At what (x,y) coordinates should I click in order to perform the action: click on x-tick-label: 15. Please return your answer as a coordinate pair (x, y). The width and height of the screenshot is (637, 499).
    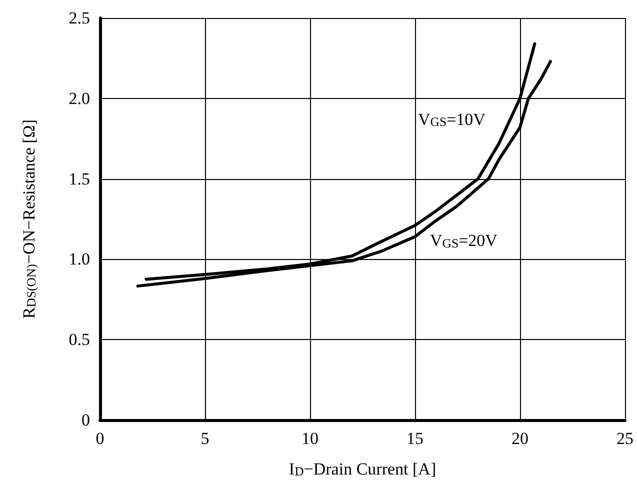
    Looking at the image, I should click on (415, 438).